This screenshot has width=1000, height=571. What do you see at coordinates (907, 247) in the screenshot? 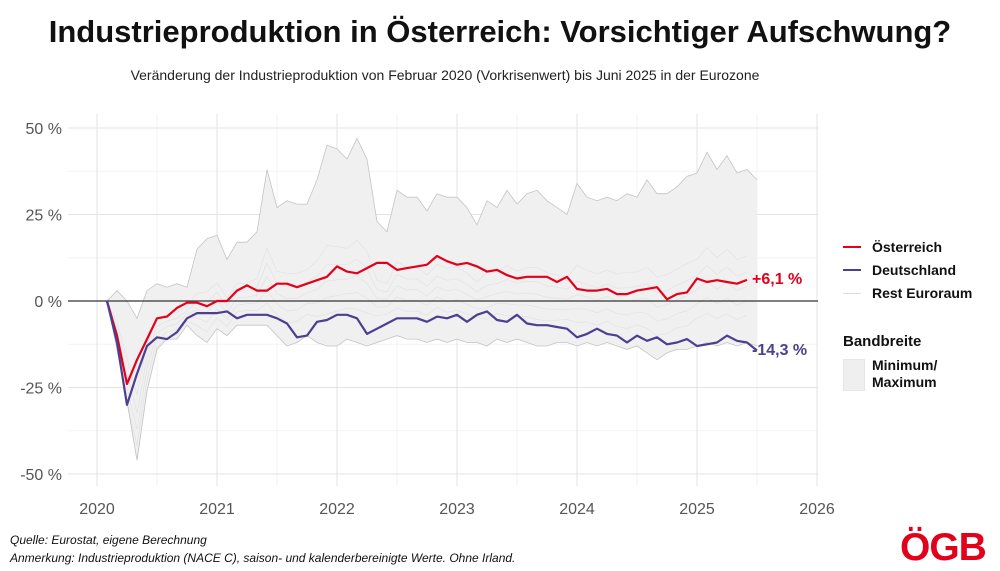
I see `legend-label-austria: Österreich` at bounding box center [907, 247].